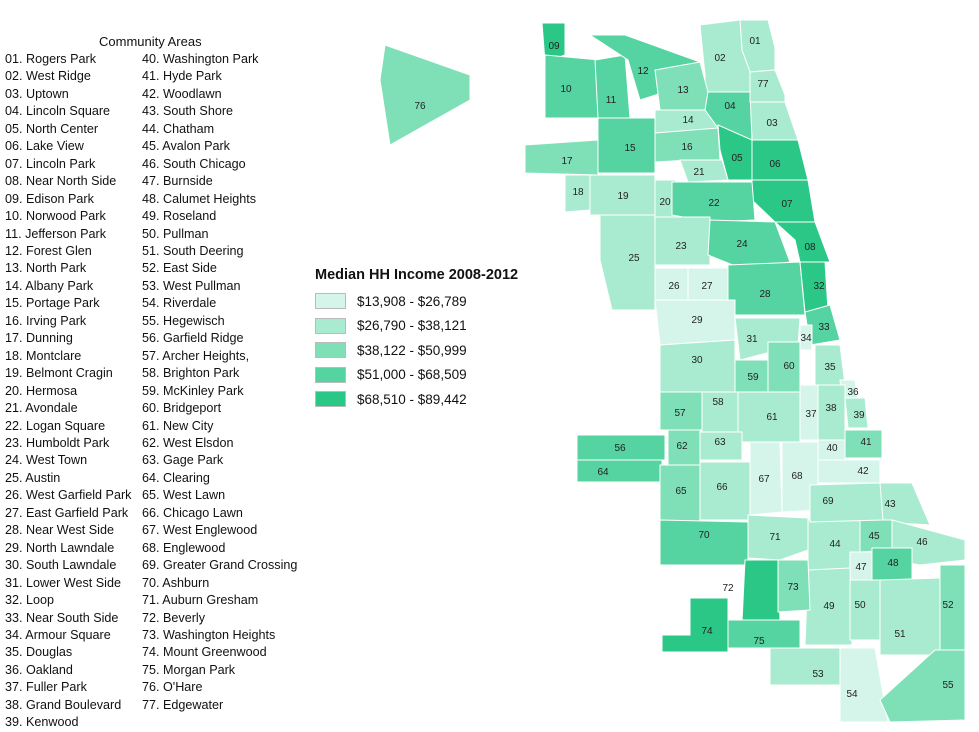  I want to click on community-area-label: 75, so click(759, 641).